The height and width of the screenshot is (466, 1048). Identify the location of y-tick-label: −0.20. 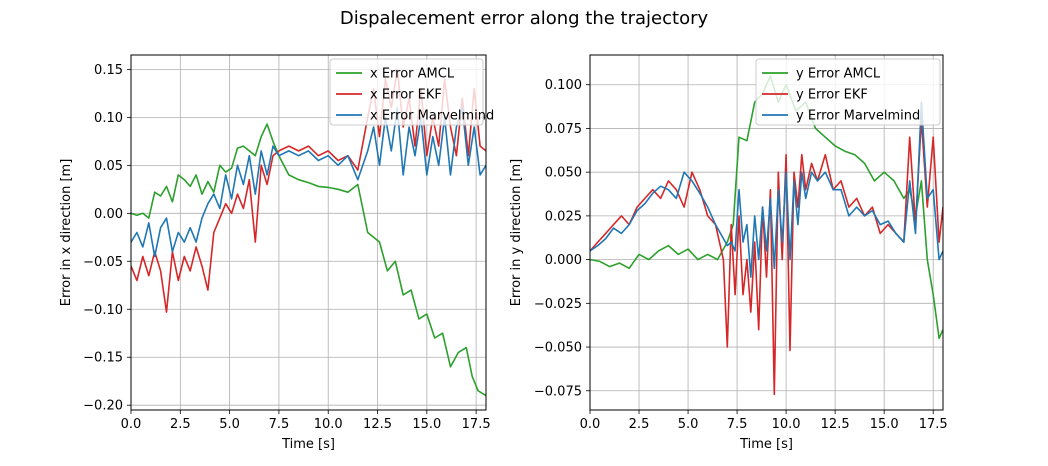
(103, 406).